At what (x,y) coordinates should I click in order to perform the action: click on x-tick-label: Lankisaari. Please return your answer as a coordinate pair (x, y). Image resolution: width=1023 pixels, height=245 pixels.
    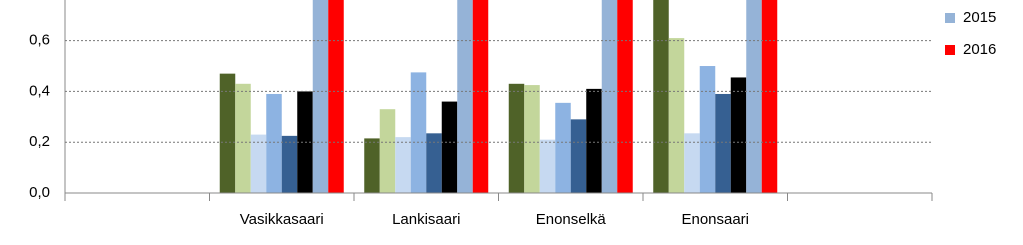
    Looking at the image, I should click on (426, 219).